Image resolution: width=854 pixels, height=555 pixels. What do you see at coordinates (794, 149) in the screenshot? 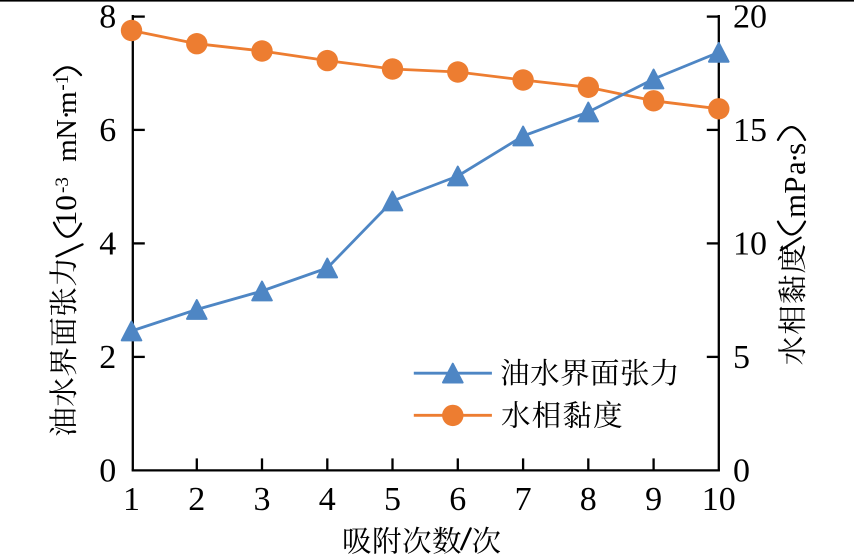
I see `svg-text: s` at bounding box center [794, 149].